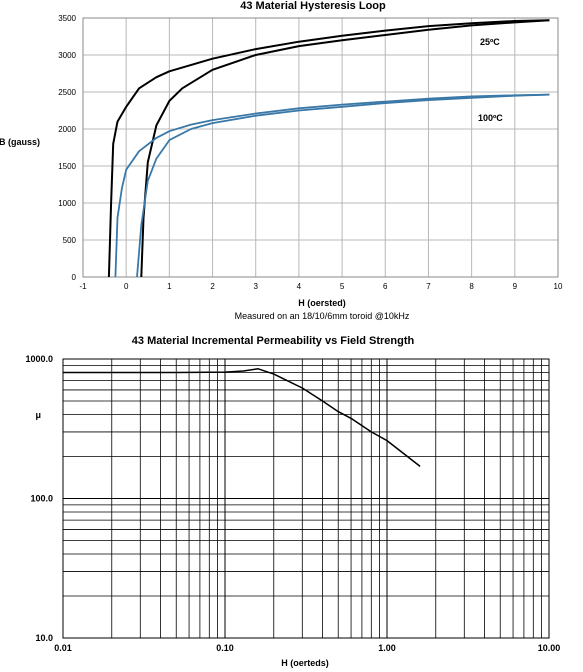 This screenshot has width=583, height=672. Describe the element at coordinates (20, 142) in the screenshot. I see `hysteresis-y-axis-label: B (gauss)` at that location.